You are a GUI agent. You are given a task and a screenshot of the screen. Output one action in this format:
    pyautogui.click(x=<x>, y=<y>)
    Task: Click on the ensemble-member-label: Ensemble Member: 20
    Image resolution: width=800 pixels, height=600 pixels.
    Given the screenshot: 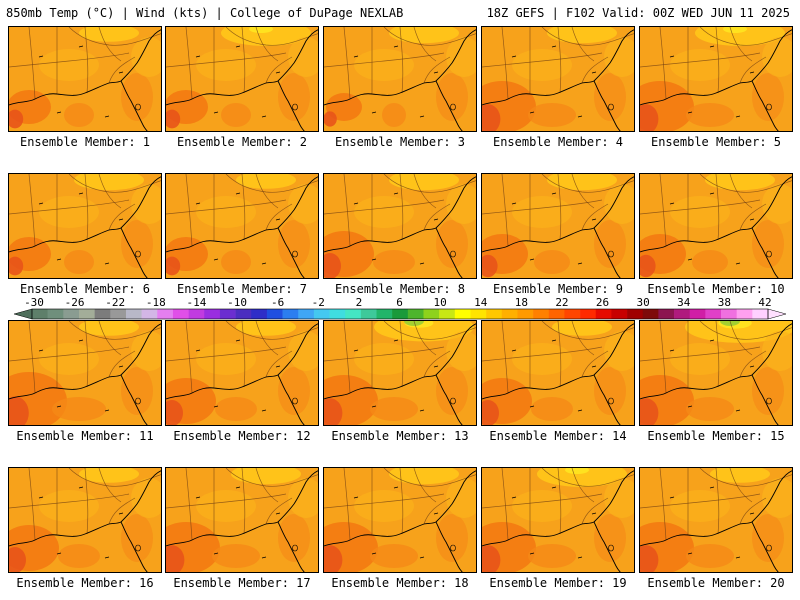 What is the action you would take?
    pyautogui.click(x=716, y=583)
    